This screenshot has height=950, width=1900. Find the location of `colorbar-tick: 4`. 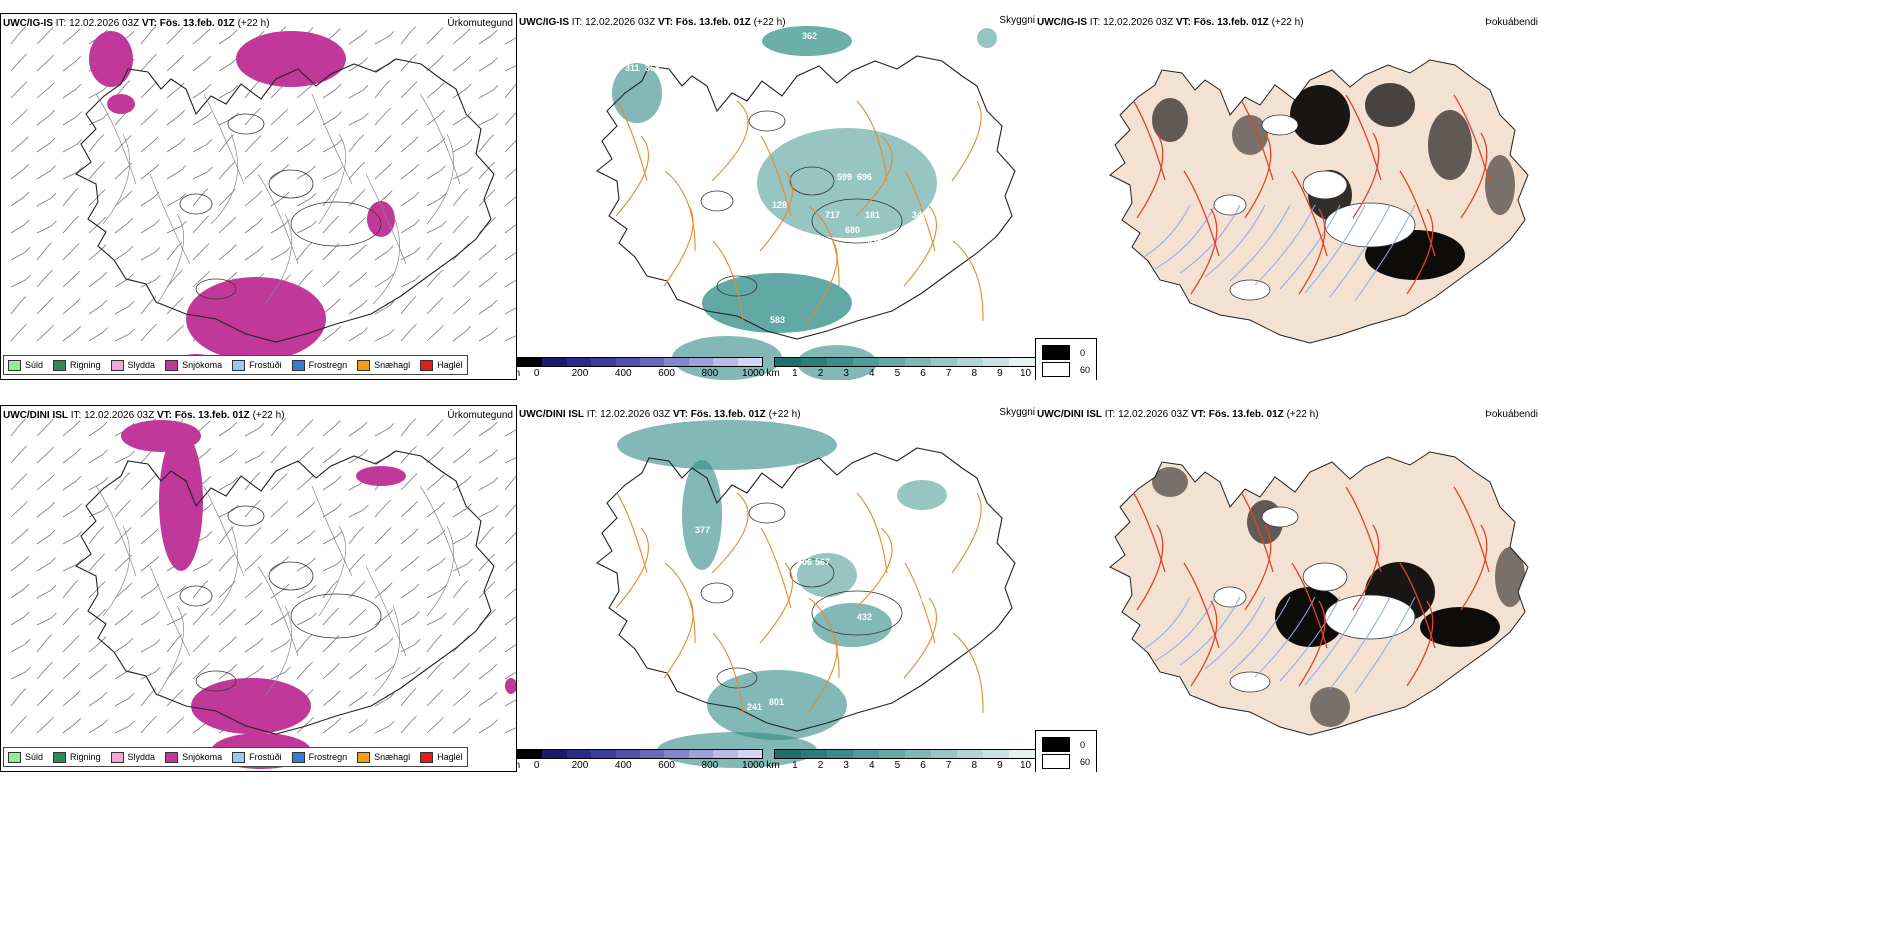

colorbar-tick: 4 is located at coordinates (872, 373).